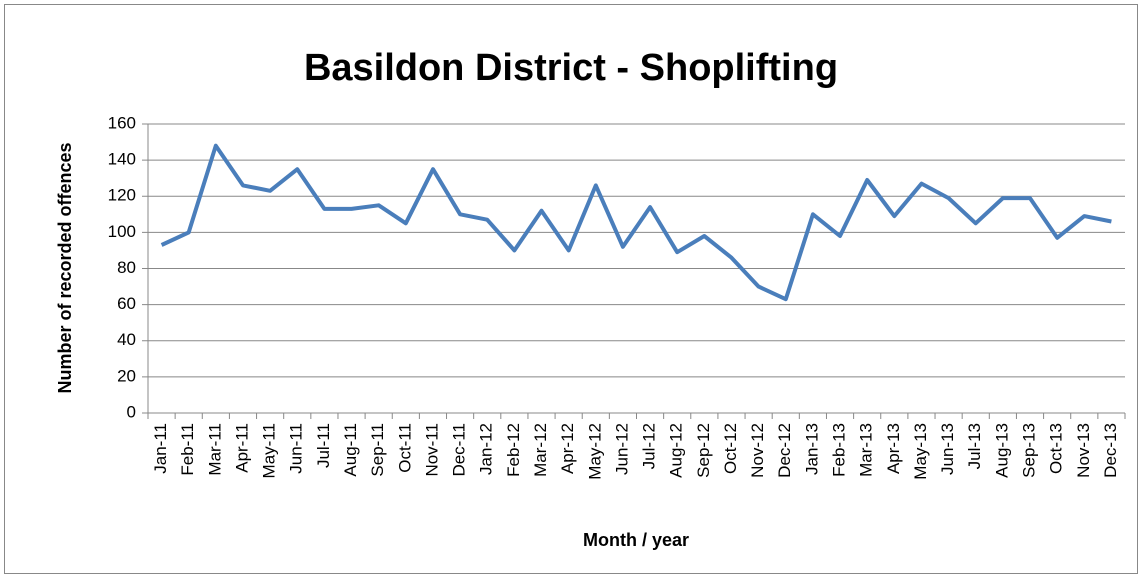  I want to click on x-tick-label: Aug-11, so click(350, 450).